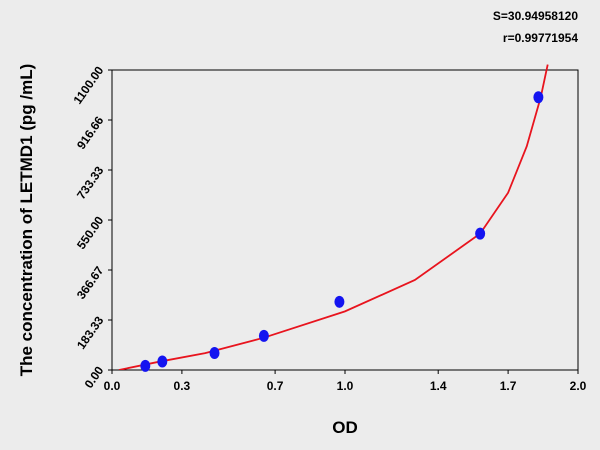  What do you see at coordinates (438, 386) in the screenshot?
I see `x-tick-label: 1.4` at bounding box center [438, 386].